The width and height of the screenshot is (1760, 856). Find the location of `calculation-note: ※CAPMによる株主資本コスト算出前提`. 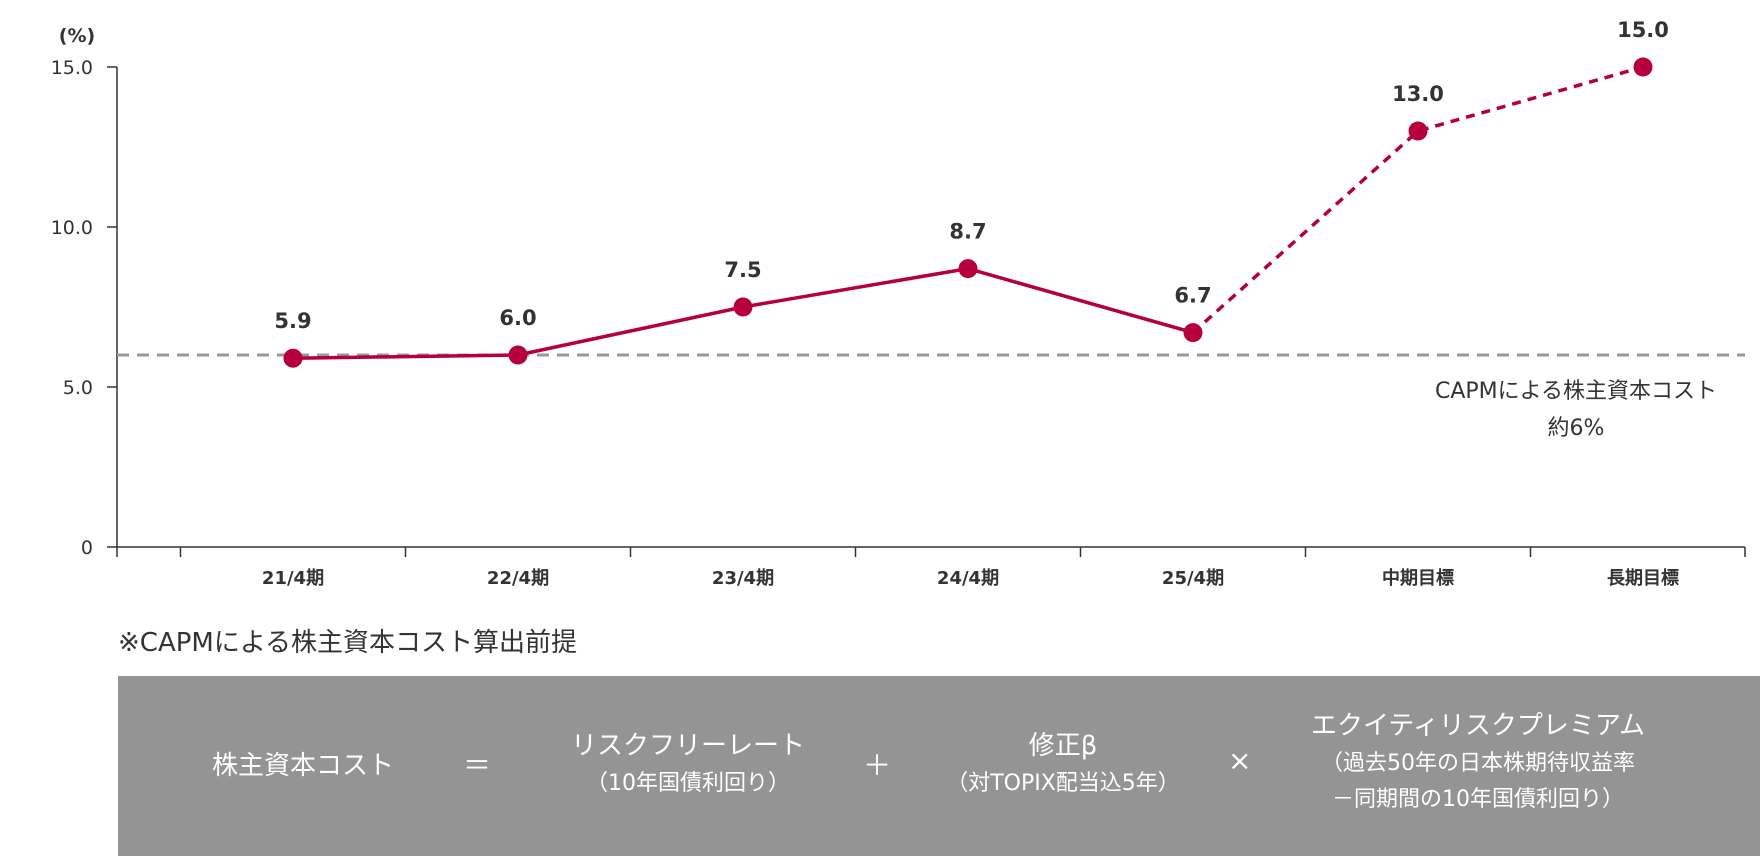

calculation-note: ※CAPMによる株主資本コスト算出前提 is located at coordinates (348, 643).